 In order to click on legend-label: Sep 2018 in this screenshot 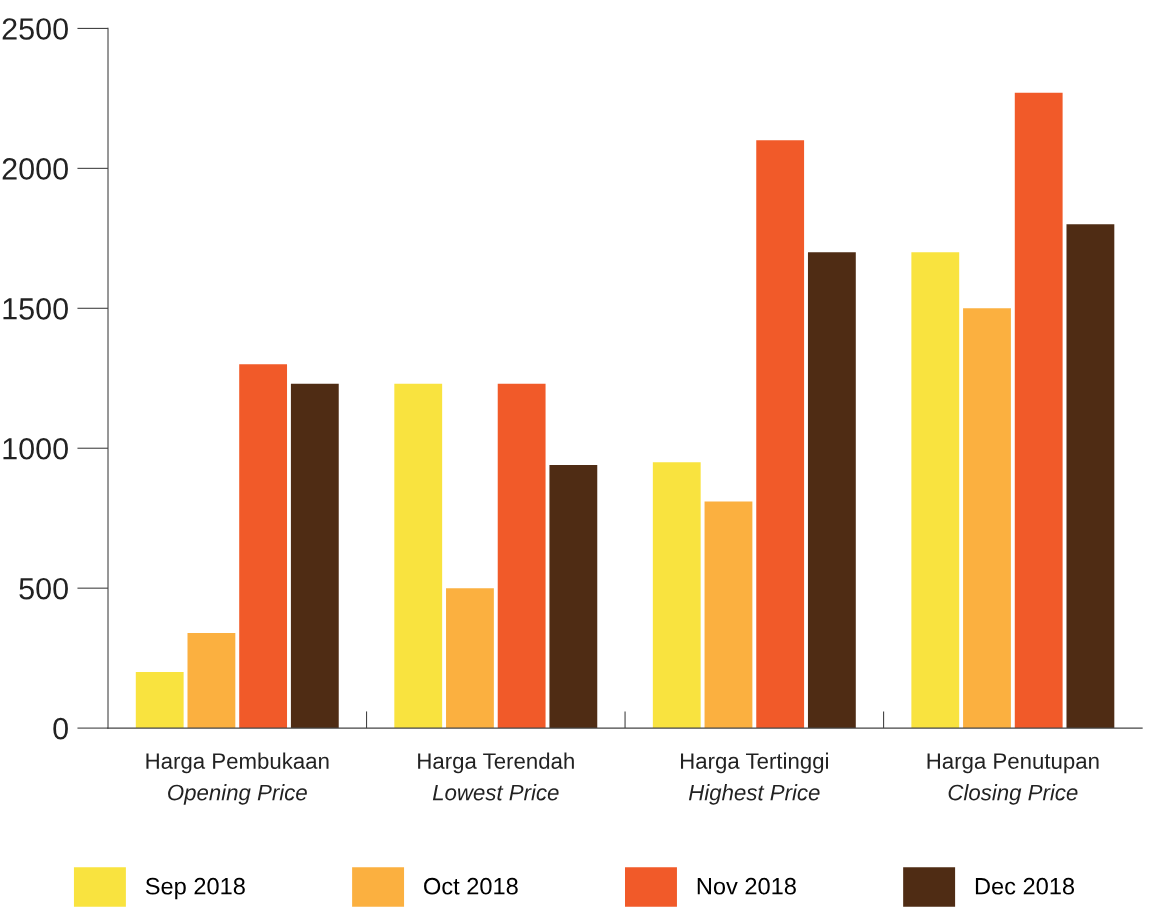, I will do `click(195, 888)`.